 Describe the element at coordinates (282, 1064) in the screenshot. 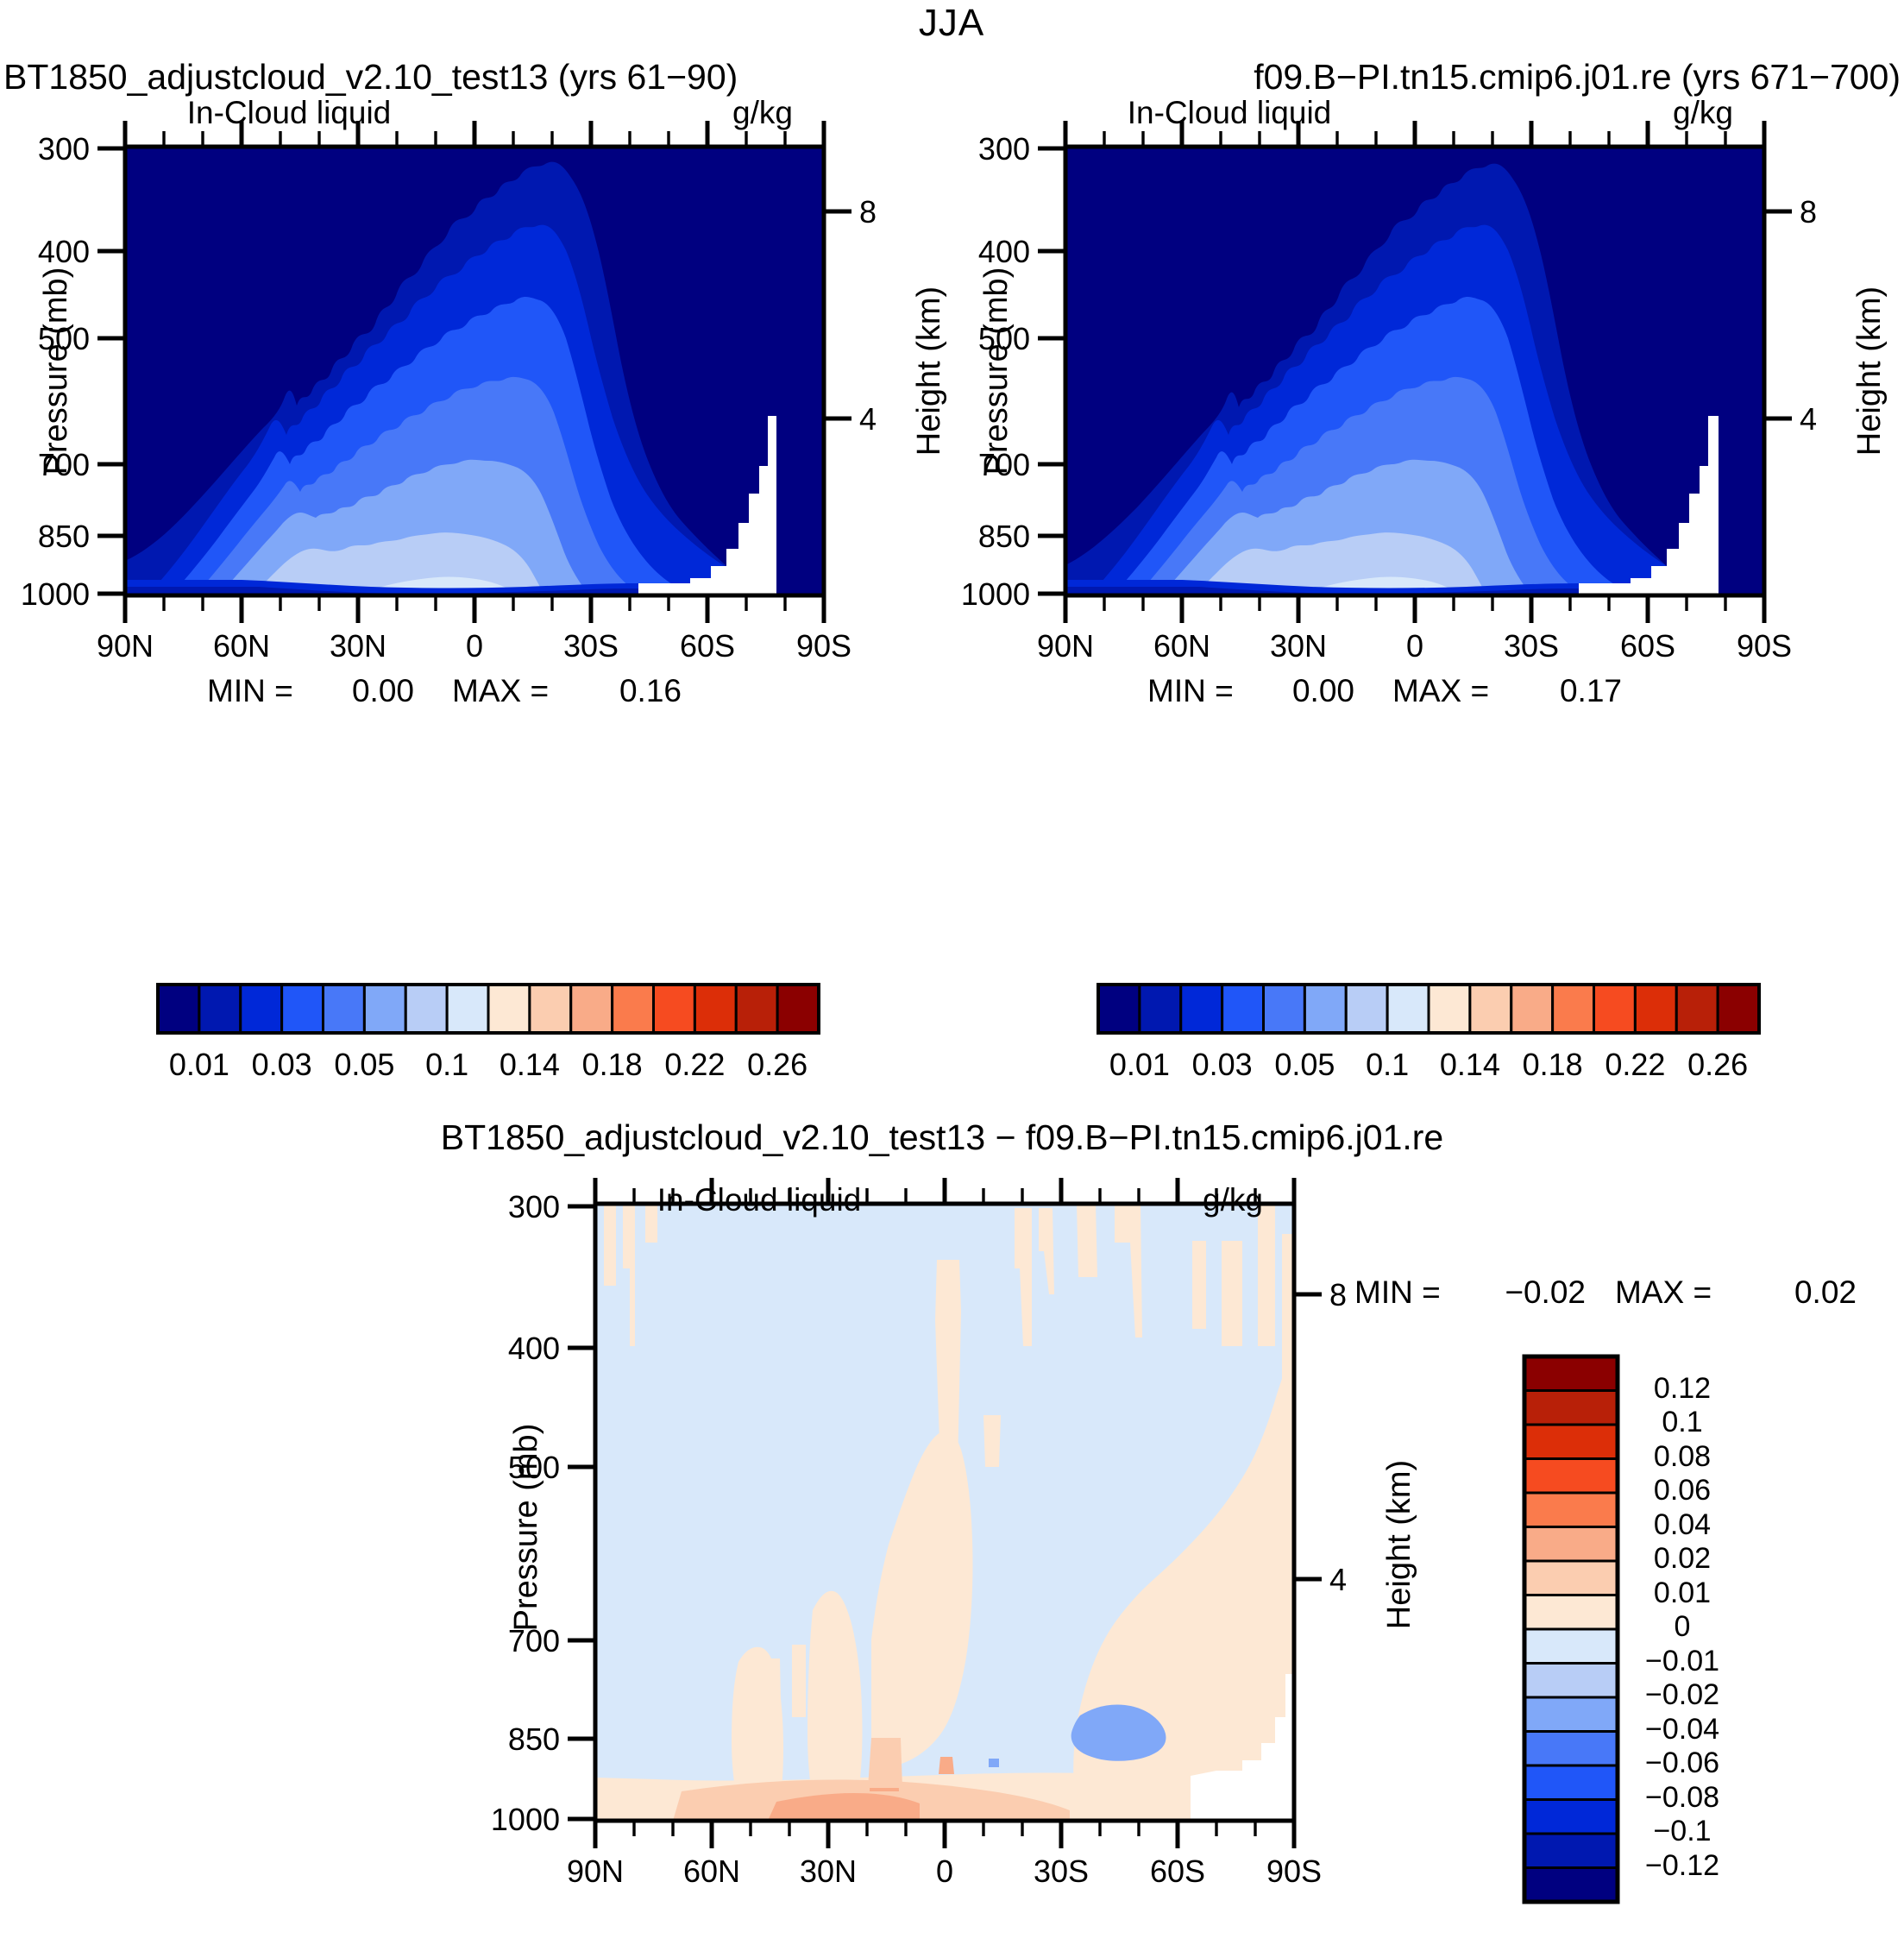

I see `colorbar-tick-label: 0.03` at that location.